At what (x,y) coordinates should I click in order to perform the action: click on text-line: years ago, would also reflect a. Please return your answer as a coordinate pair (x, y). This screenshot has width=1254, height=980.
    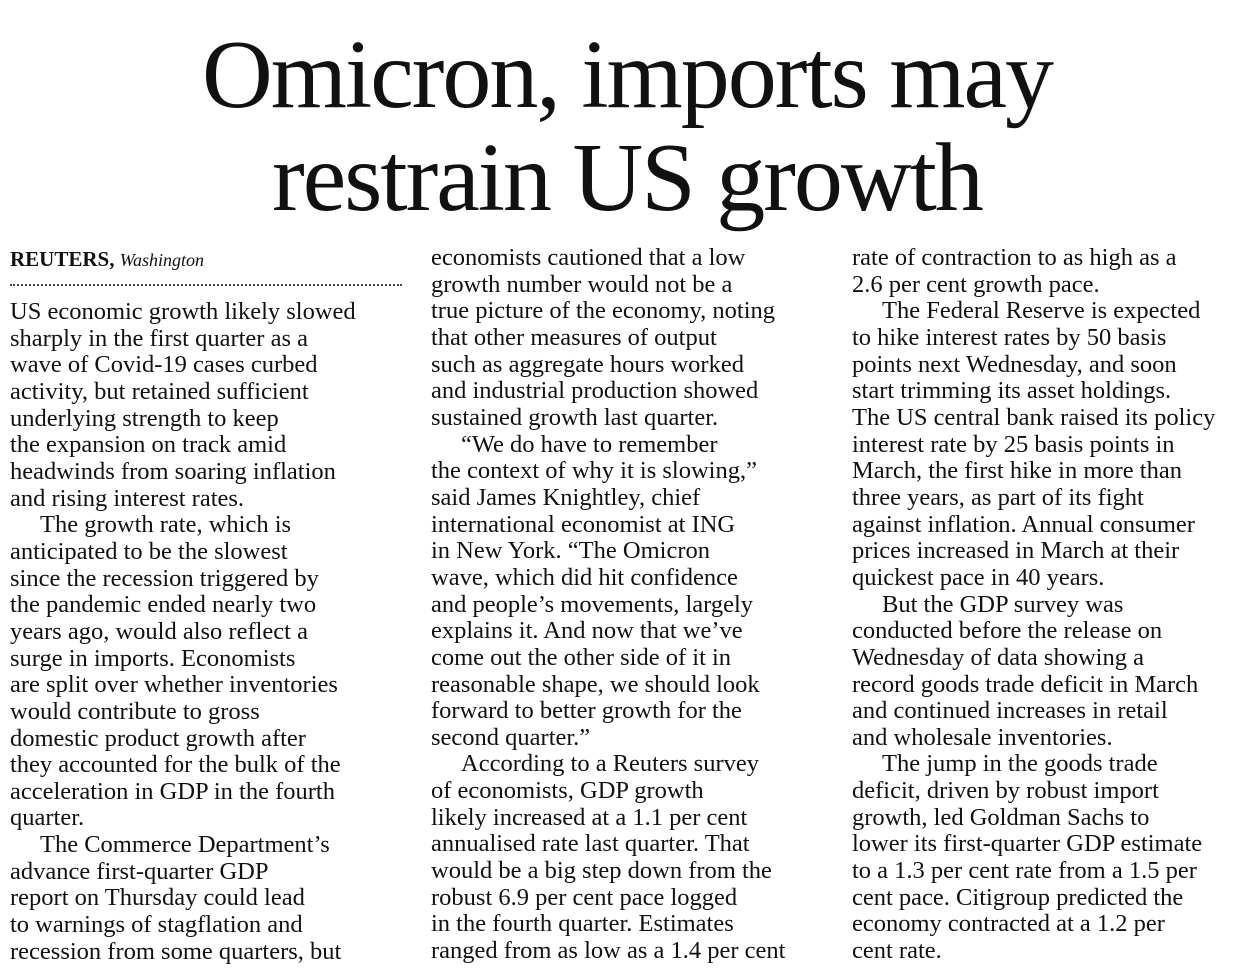
    Looking at the image, I should click on (159, 631).